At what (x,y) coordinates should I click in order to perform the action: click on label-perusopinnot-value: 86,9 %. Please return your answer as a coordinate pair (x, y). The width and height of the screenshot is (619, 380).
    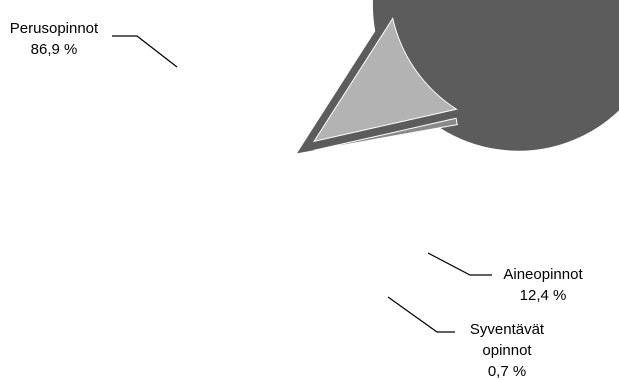
    Looking at the image, I should click on (54, 49).